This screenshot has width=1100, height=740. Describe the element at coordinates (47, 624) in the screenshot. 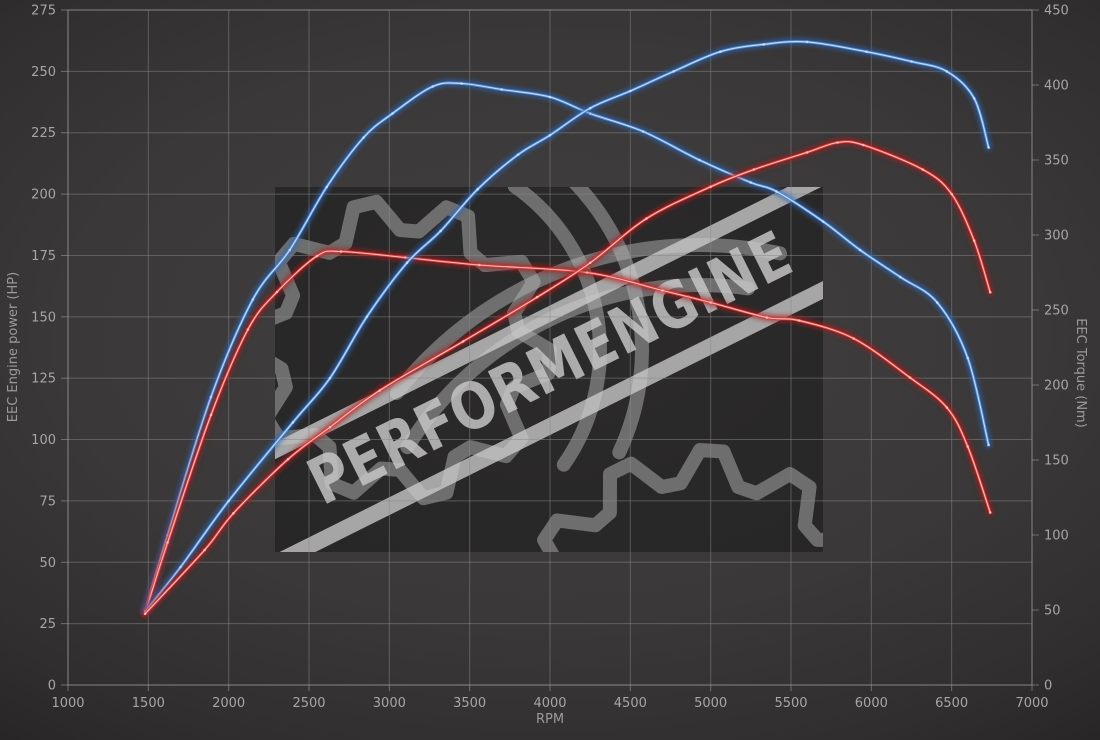

I see `y-left-tick-label: 25` at that location.